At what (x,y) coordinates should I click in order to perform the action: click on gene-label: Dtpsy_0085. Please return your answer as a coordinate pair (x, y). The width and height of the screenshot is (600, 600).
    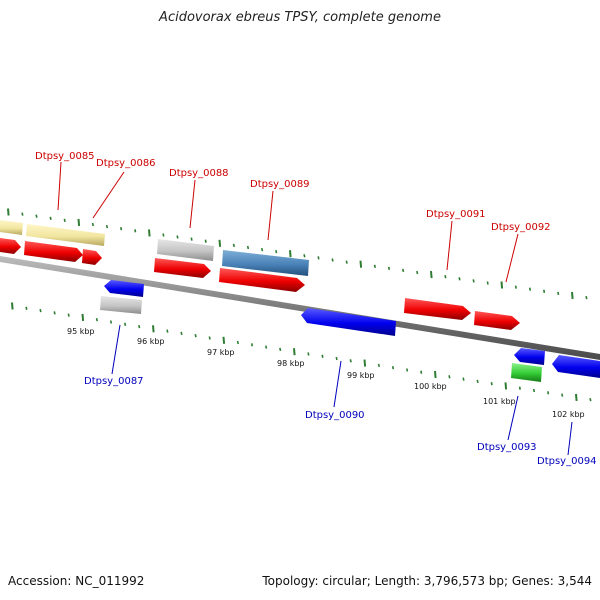
    Looking at the image, I should click on (65, 156).